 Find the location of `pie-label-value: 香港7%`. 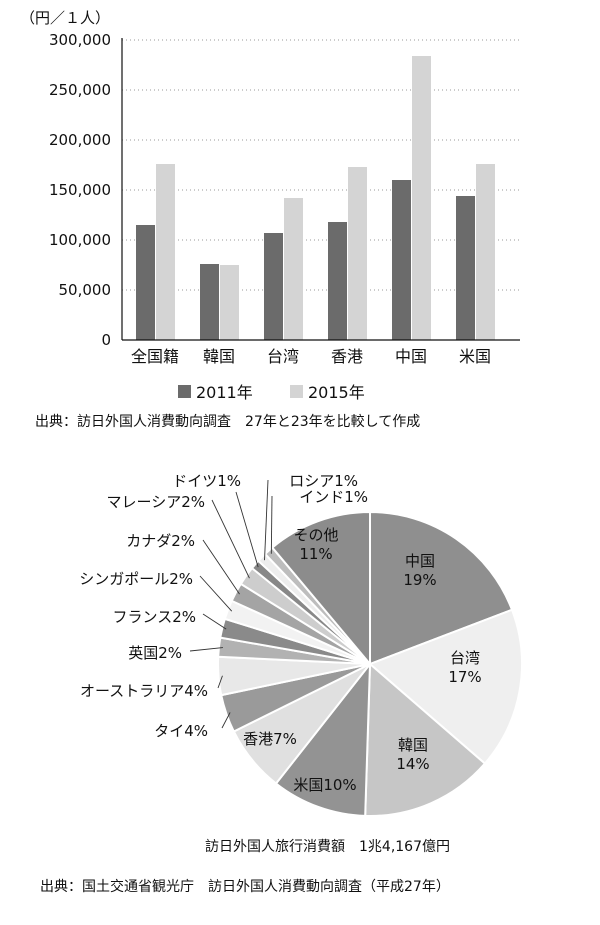

pie-label-value: 香港7% is located at coordinates (270, 739).